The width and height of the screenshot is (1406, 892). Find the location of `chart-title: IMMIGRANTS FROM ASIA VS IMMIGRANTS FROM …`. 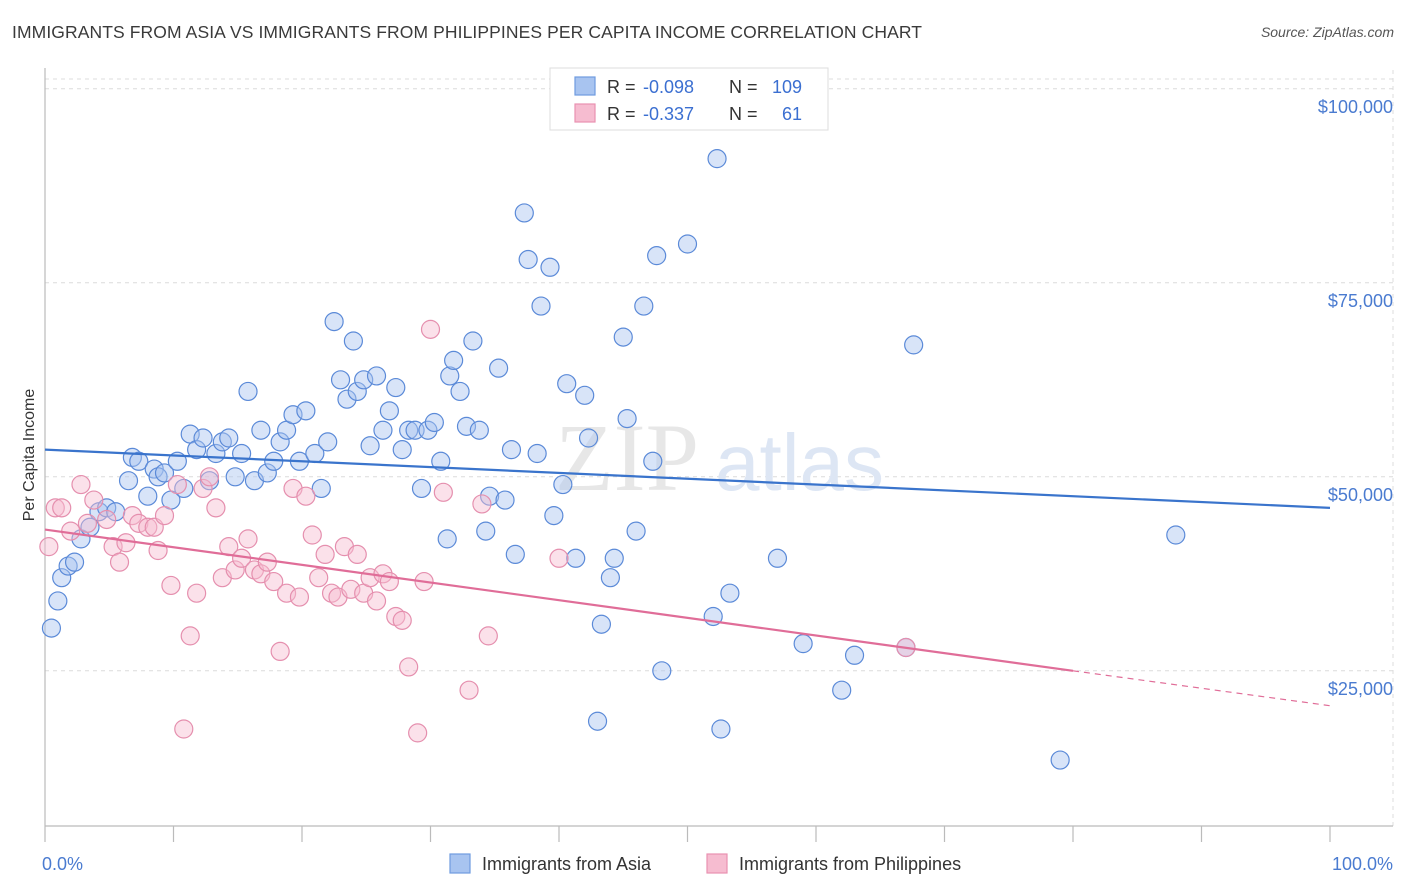

chart-title: IMMIGRANTS FROM ASIA VS IMMIGRANTS FROM … is located at coordinates (467, 32).